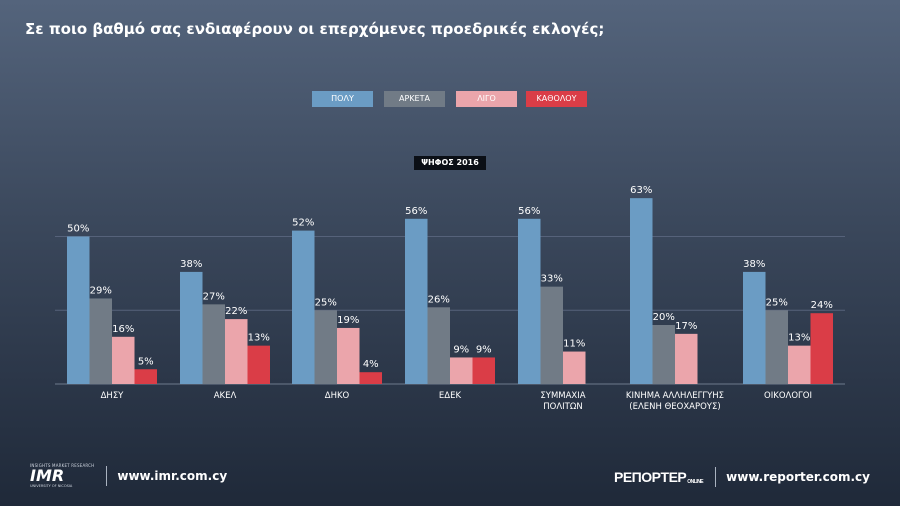 The image size is (900, 506). What do you see at coordinates (303, 223) in the screenshot?
I see `data-label: 52%` at bounding box center [303, 223].